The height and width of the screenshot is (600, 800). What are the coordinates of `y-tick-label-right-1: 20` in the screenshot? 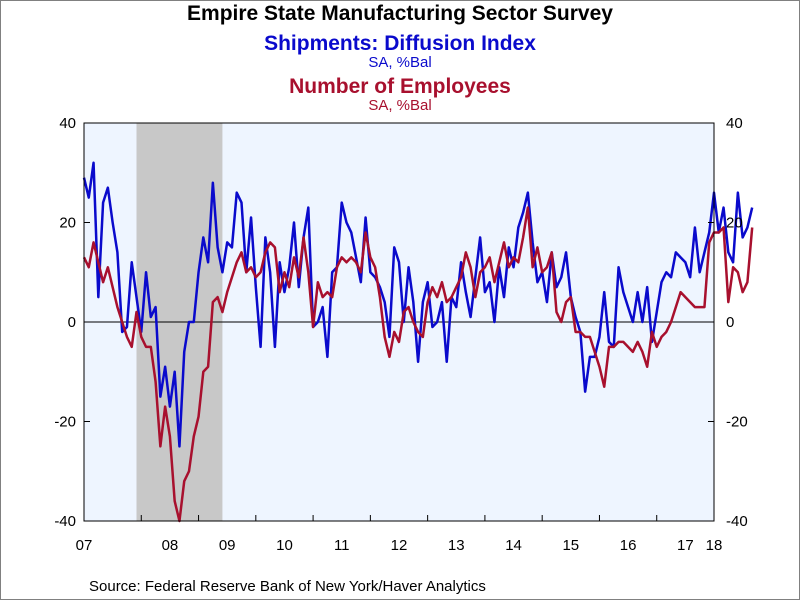 It's located at (734, 223).